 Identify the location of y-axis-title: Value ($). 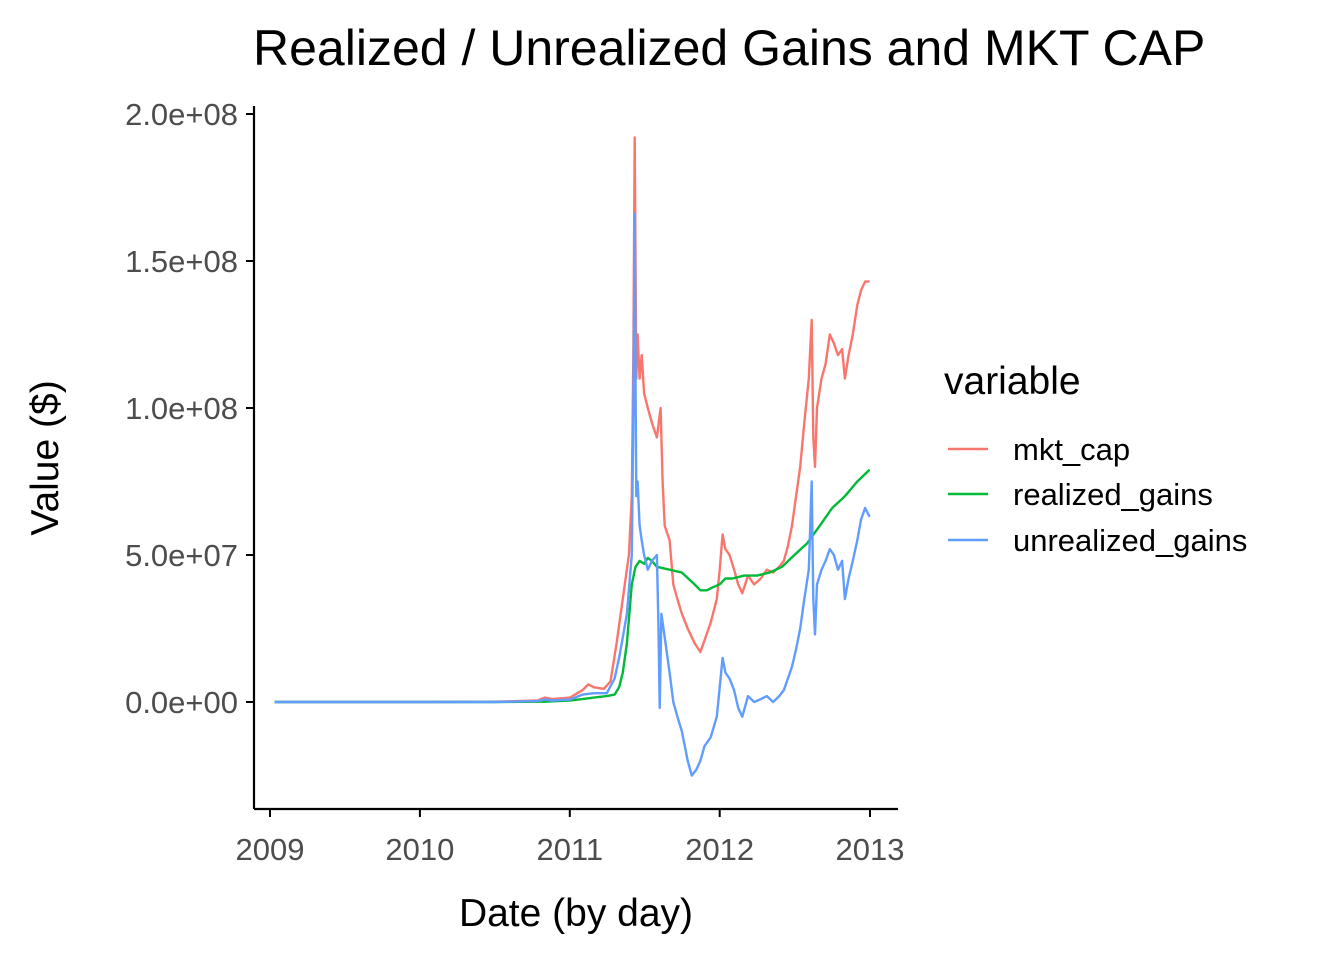
(45, 457).